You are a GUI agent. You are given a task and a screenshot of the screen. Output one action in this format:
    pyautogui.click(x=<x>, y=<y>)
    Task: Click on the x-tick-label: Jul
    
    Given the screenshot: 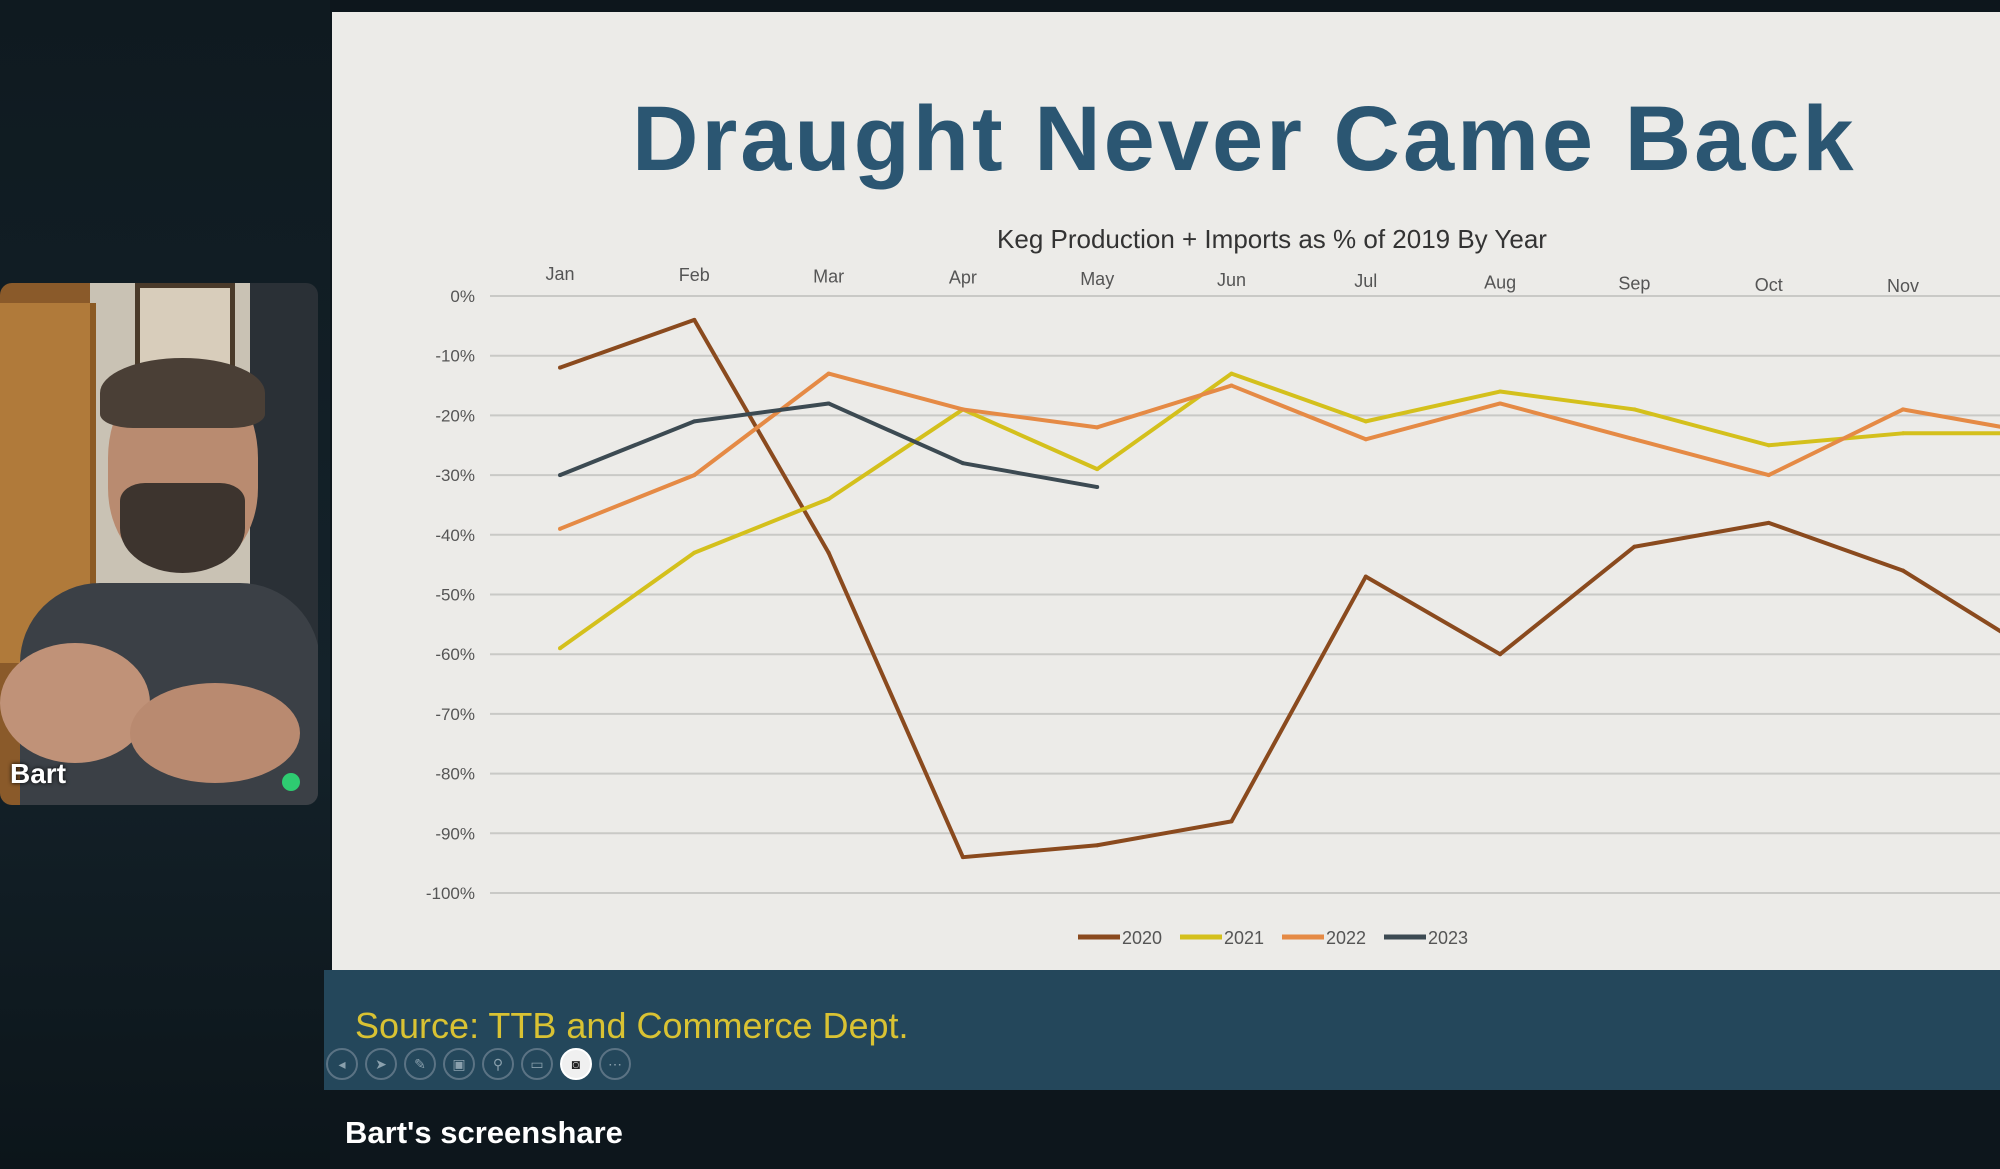 What is the action you would take?
    pyautogui.click(x=1365, y=281)
    